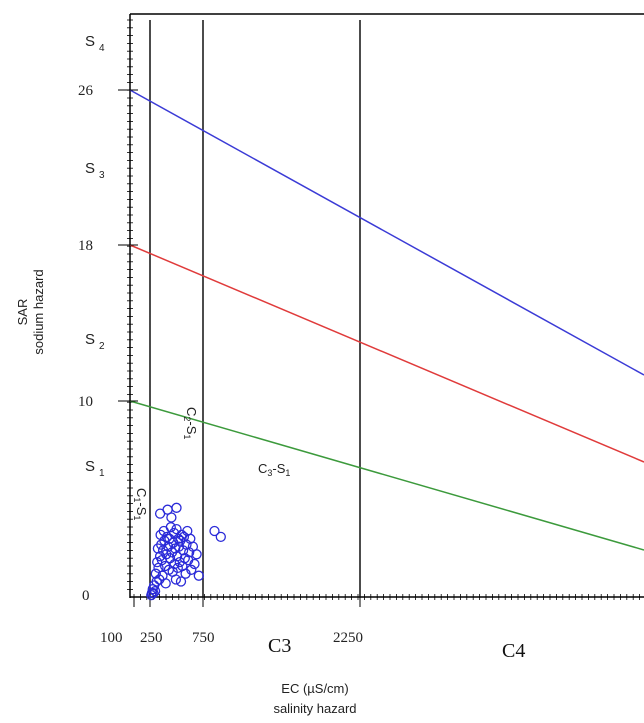 The height and width of the screenshot is (723, 644). Describe the element at coordinates (151, 638) in the screenshot. I see `x-tick-label-250: 250` at that location.